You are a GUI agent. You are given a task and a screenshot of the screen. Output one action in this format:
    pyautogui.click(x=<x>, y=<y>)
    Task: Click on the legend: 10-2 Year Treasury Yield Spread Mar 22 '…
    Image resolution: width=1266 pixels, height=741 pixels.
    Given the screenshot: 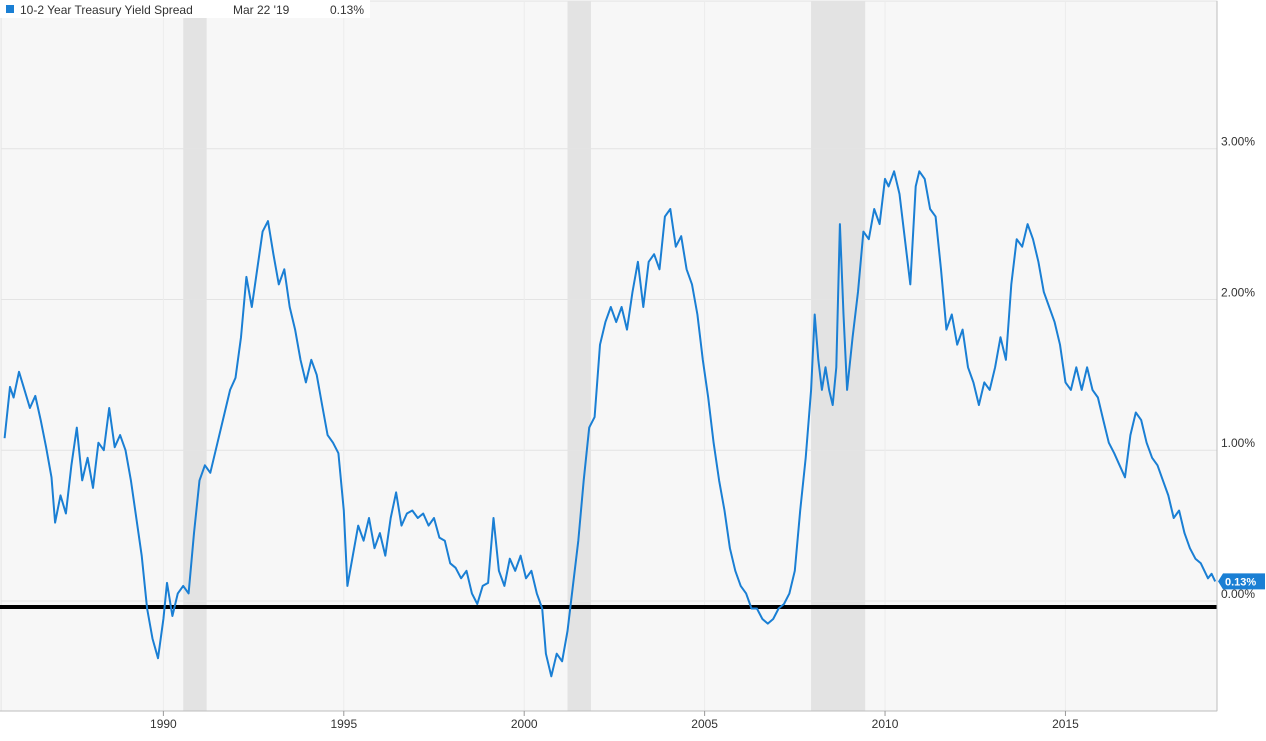 What is the action you would take?
    pyautogui.click(x=185, y=9)
    